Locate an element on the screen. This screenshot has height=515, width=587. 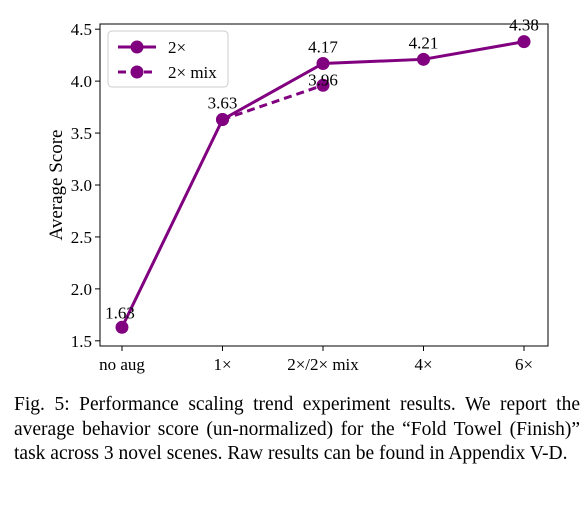
y-tick-label: 4.0 is located at coordinates (81, 81).